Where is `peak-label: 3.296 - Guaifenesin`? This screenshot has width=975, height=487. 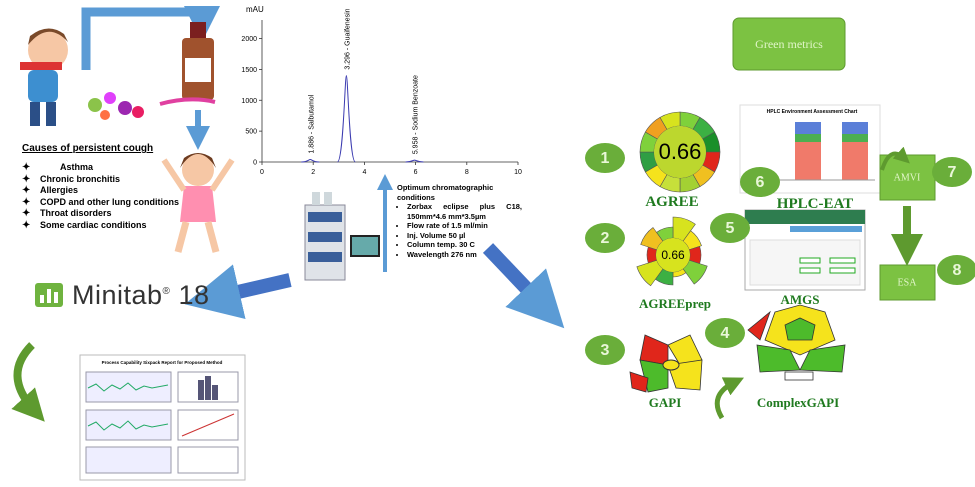 peak-label: 3.296 - Guaifenesin is located at coordinates (347, 38).